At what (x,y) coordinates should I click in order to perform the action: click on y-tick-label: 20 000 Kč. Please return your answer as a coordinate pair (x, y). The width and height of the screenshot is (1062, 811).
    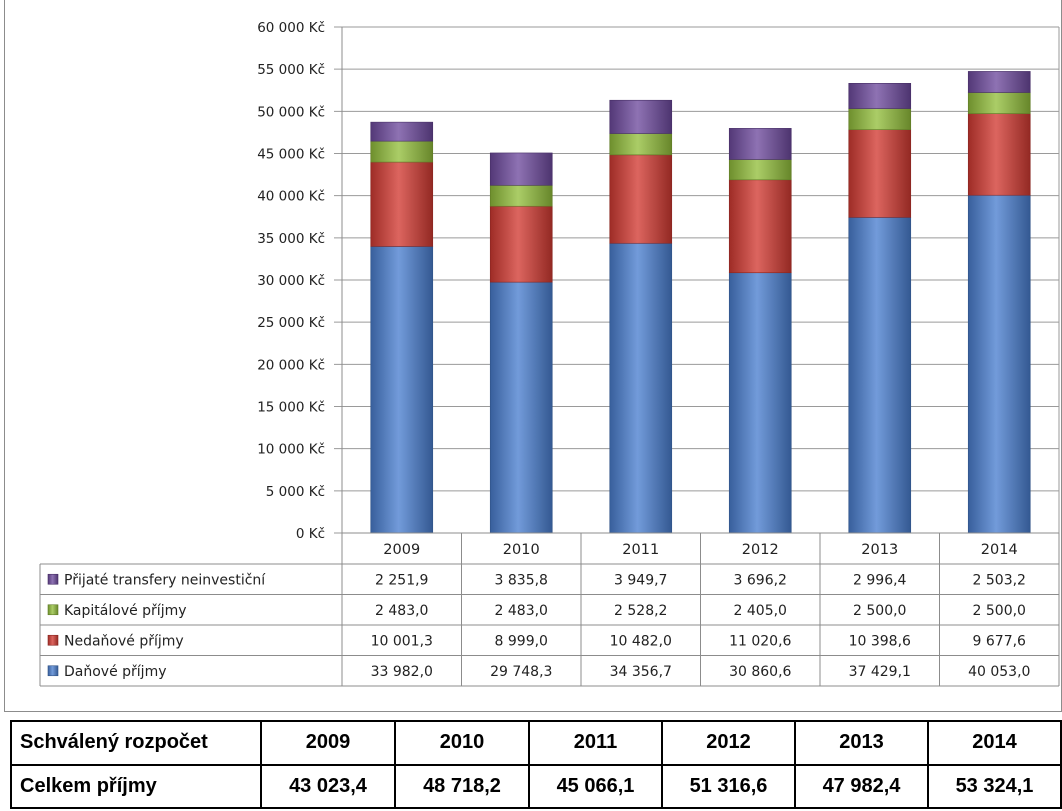
    Looking at the image, I should click on (291, 365).